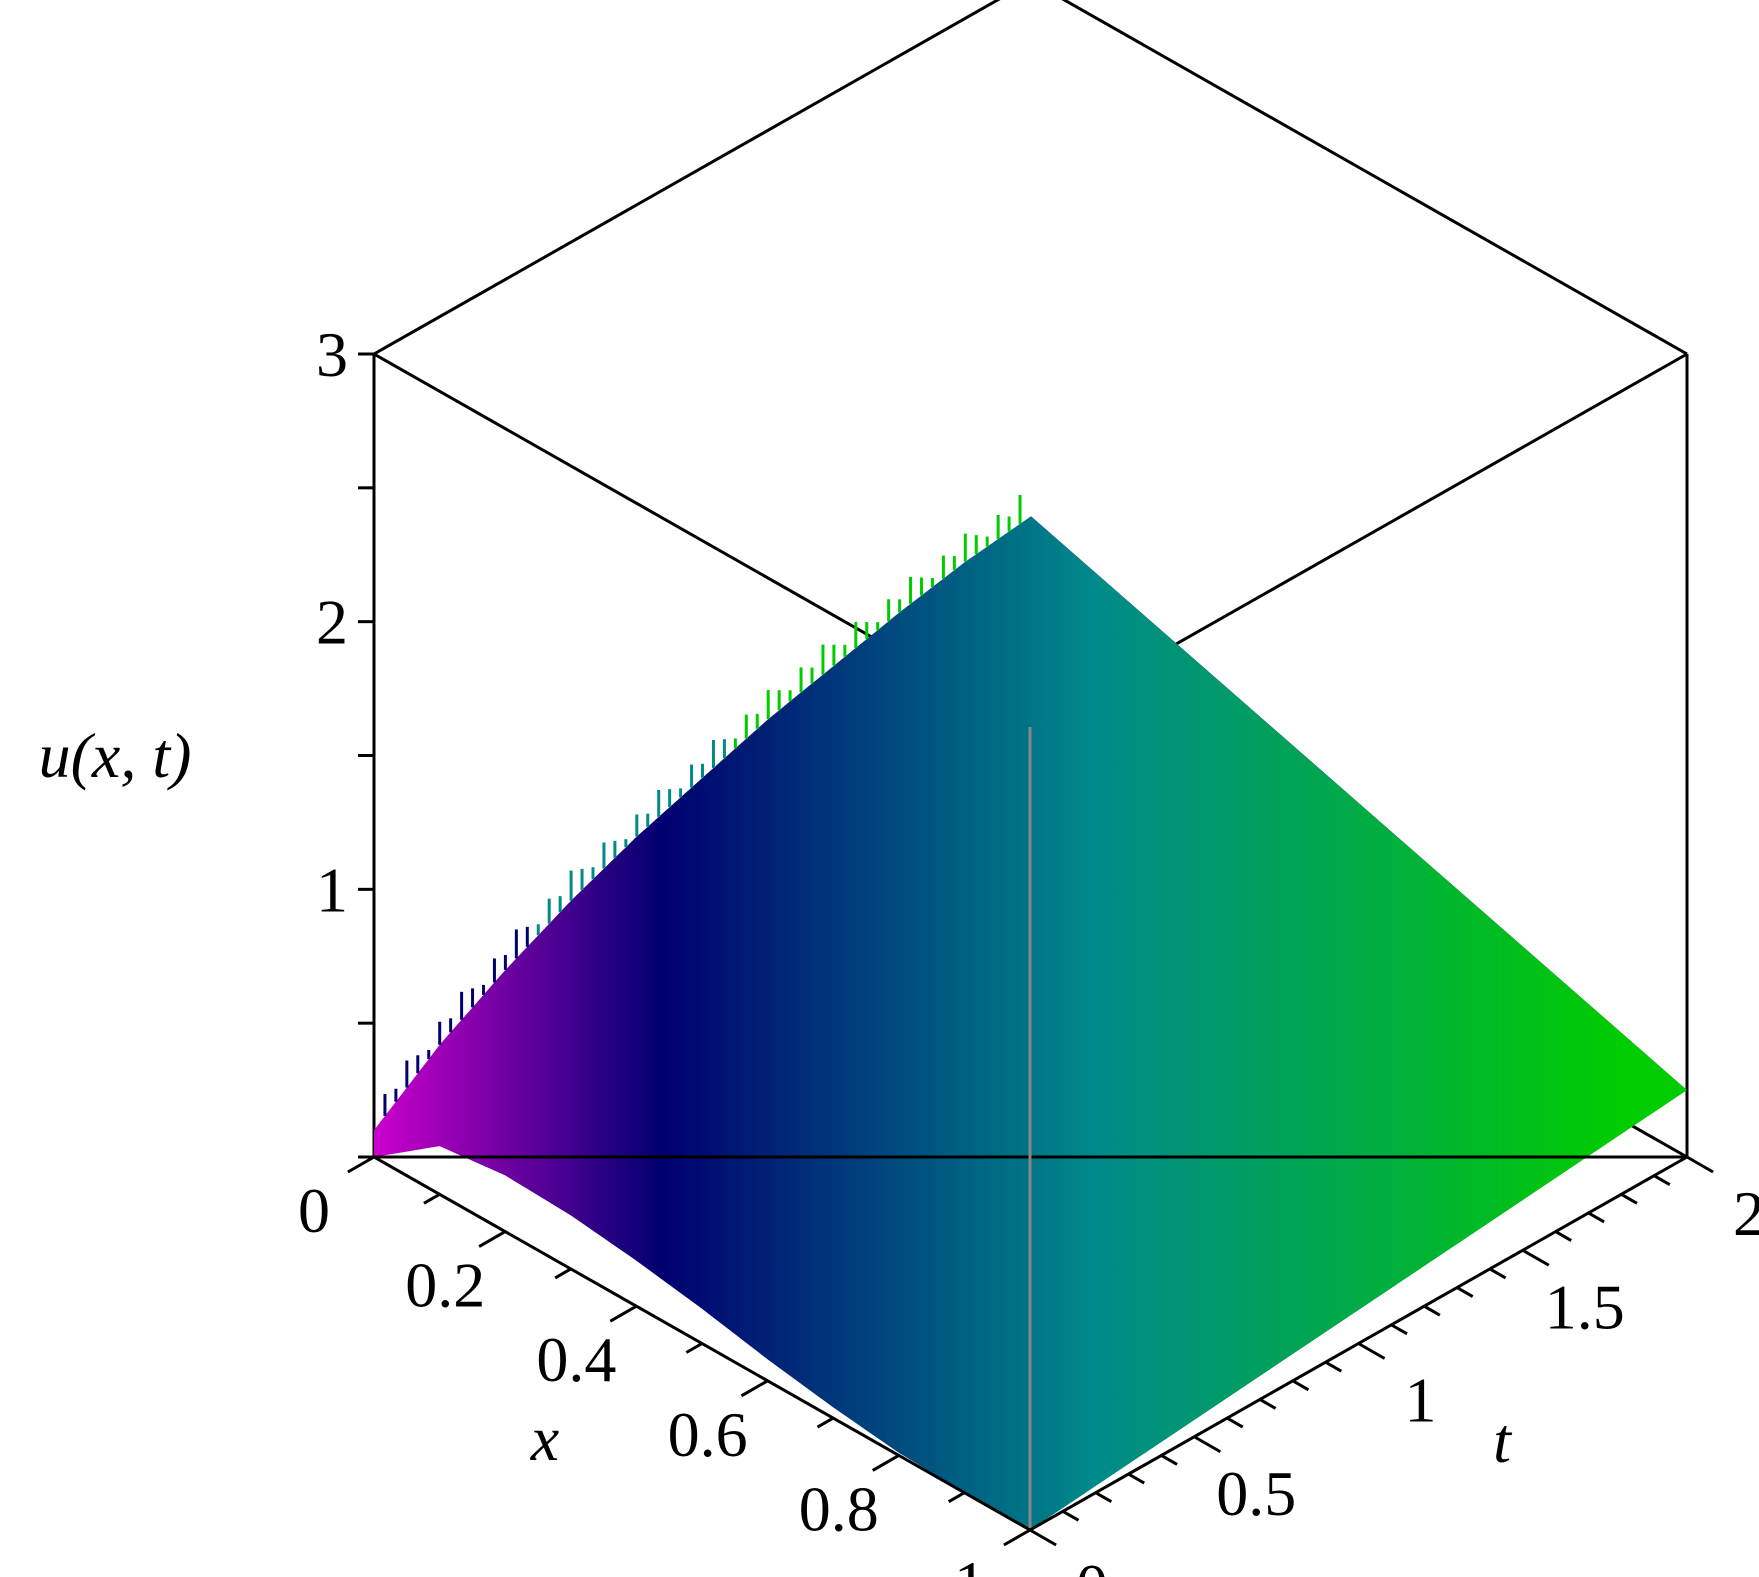 The width and height of the screenshot is (1759, 1577). I want to click on u-tick-label: 1, so click(332, 889).